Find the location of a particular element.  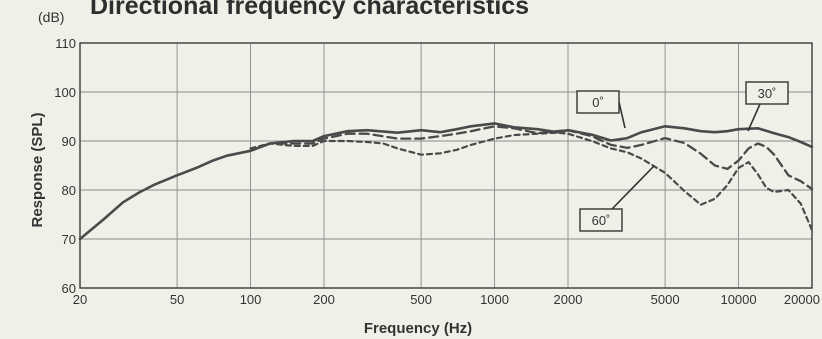

y-tick-label: 100 is located at coordinates (65, 92).